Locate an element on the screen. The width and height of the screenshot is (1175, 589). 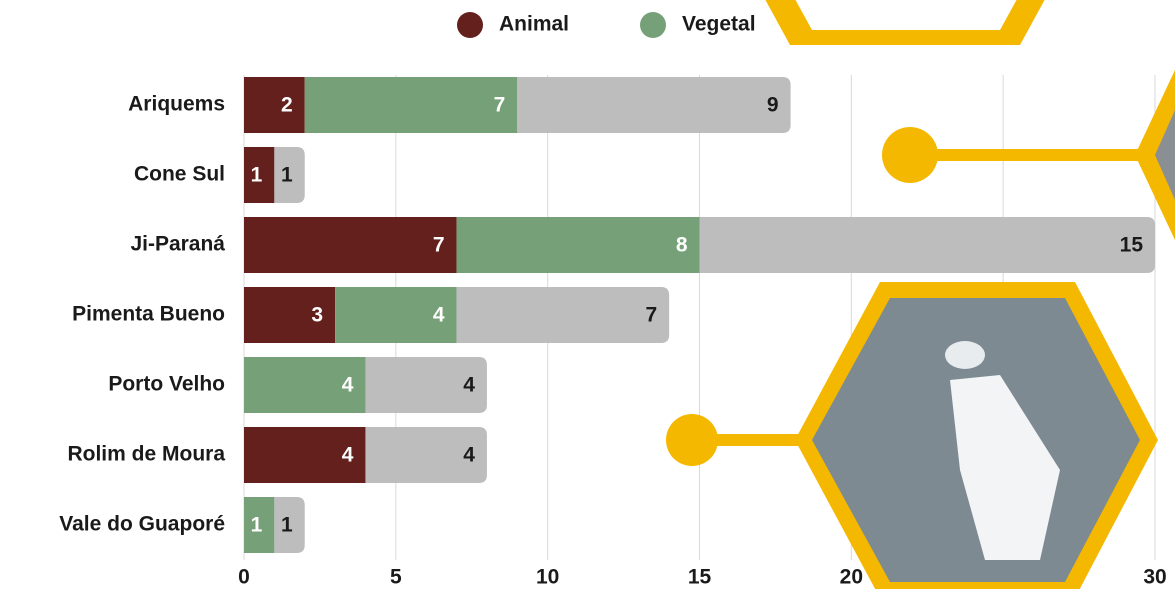
y-tick-label: Rolim de Moura is located at coordinates (146, 454).